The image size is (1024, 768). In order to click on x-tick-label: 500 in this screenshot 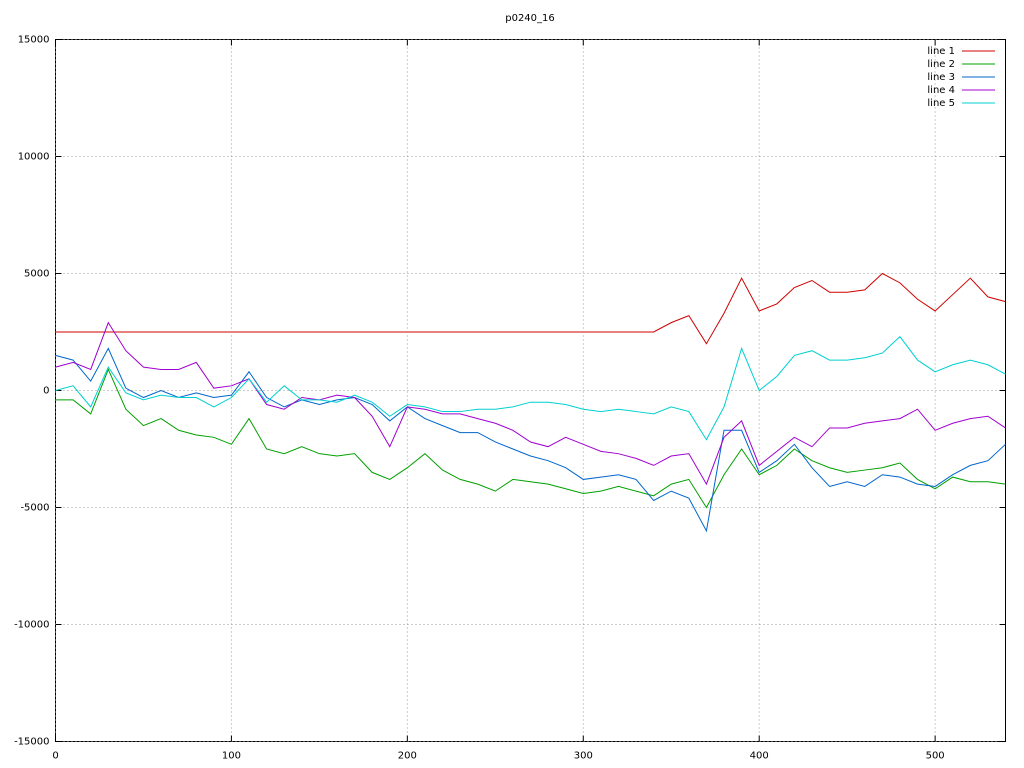, I will do `click(935, 756)`.